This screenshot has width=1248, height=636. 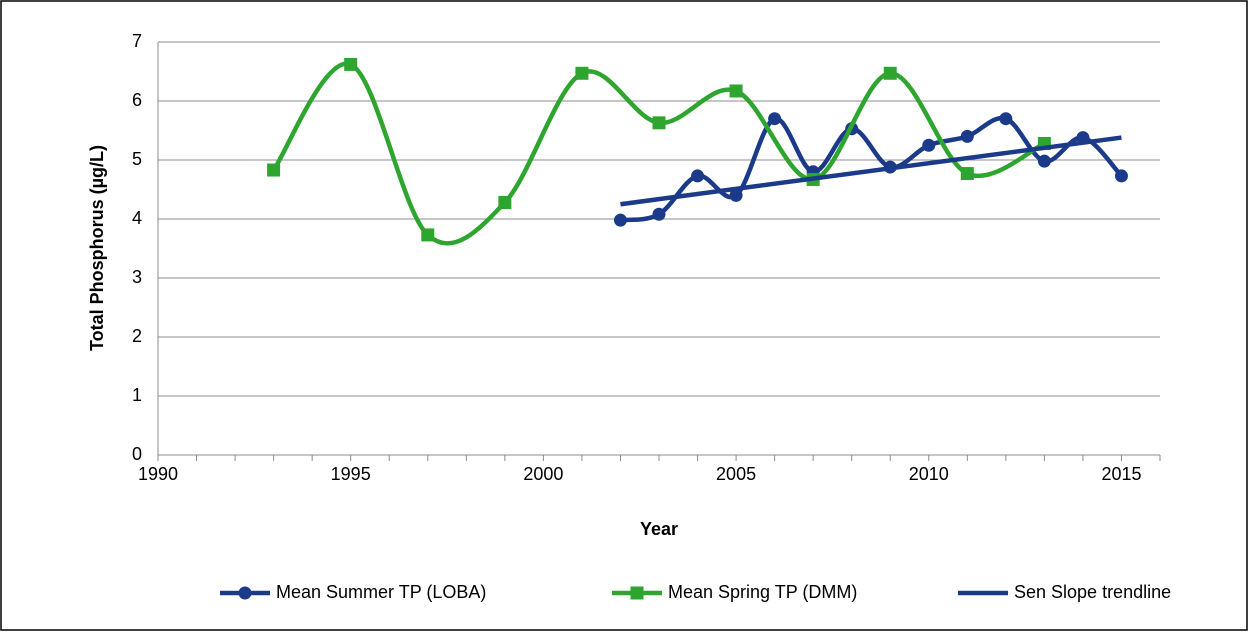 What do you see at coordinates (137, 454) in the screenshot?
I see `y-tick-label: 0` at bounding box center [137, 454].